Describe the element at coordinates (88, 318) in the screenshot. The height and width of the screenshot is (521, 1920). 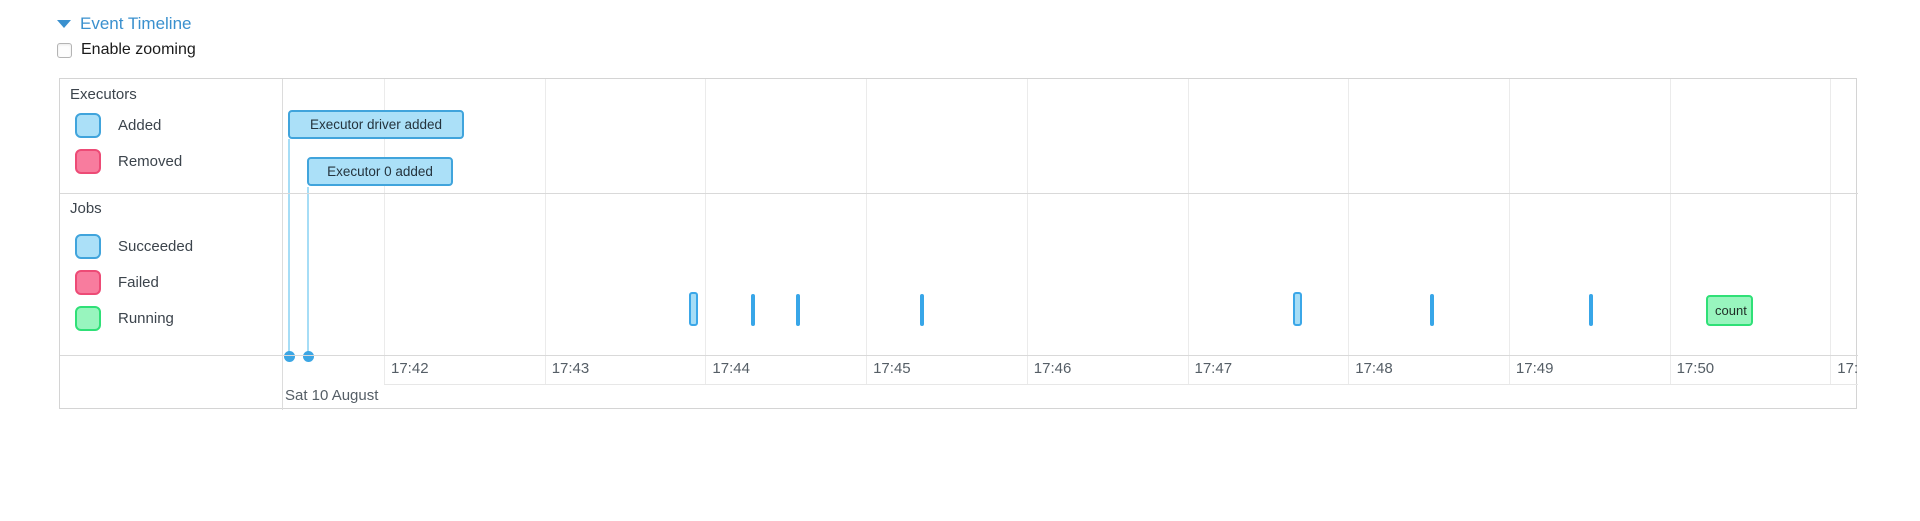
I see `running-swatch` at that location.